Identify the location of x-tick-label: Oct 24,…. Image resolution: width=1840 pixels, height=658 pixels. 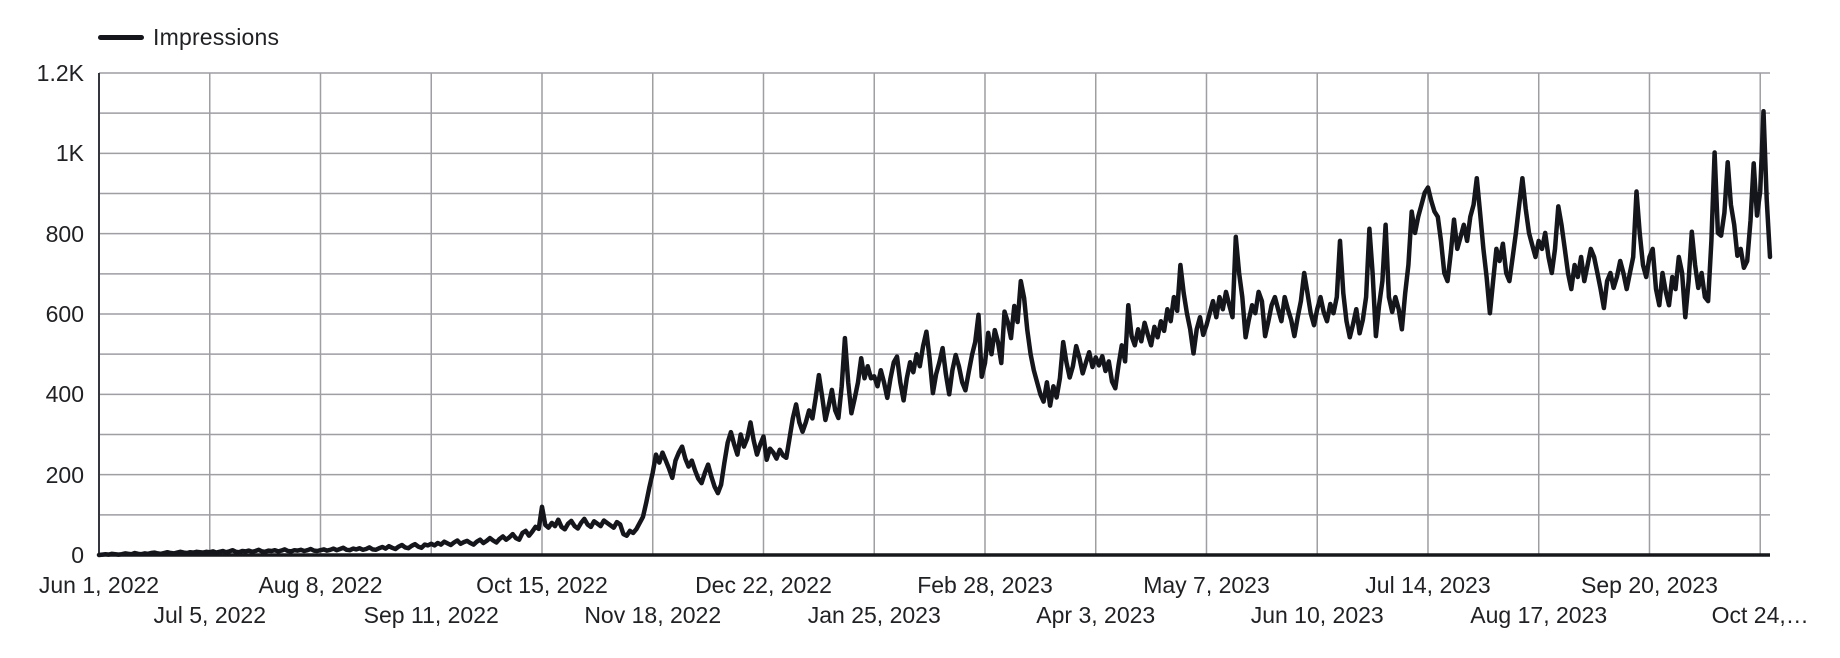
(1760, 615).